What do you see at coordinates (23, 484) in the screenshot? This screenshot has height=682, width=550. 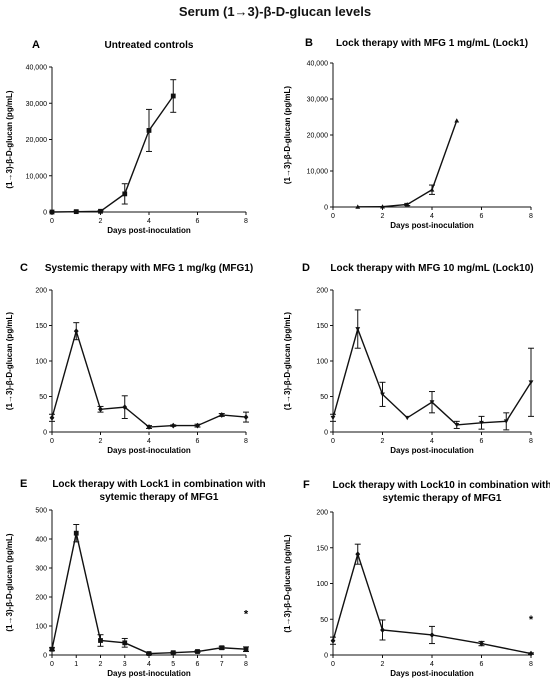 I see `panel-letter: E` at bounding box center [23, 484].